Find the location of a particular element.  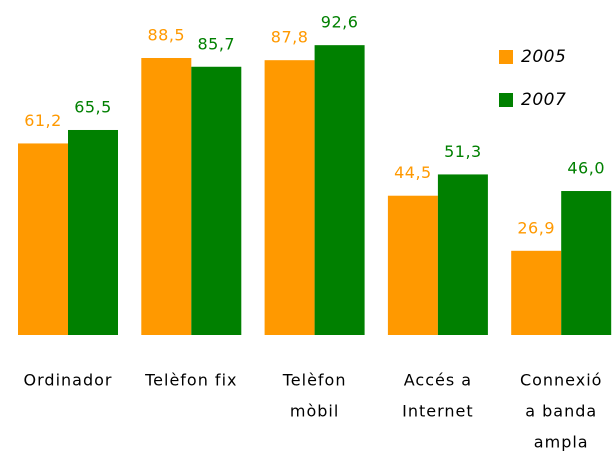

value-label: 92,6 is located at coordinates (340, 22).